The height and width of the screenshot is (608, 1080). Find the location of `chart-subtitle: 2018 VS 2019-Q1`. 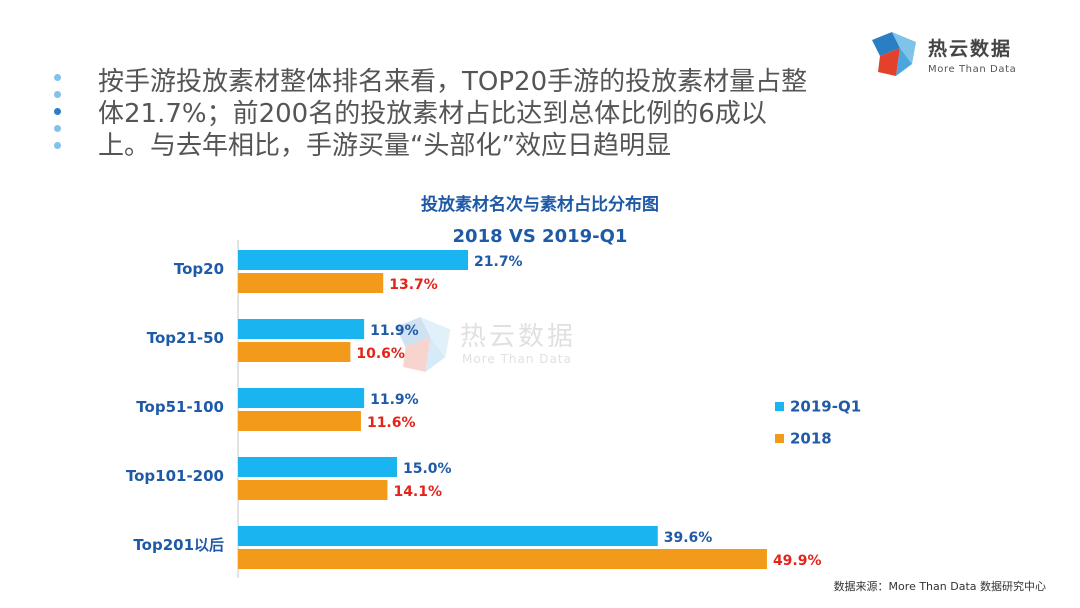

chart-subtitle: 2018 VS 2019-Q1 is located at coordinates (540, 236).